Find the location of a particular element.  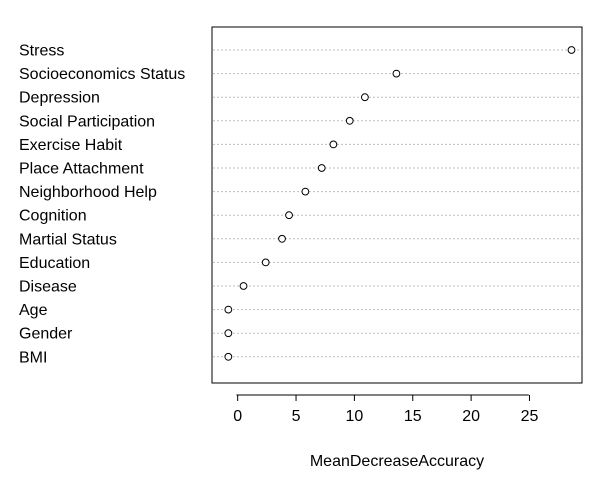

x-tick-label: 15 is located at coordinates (413, 416).